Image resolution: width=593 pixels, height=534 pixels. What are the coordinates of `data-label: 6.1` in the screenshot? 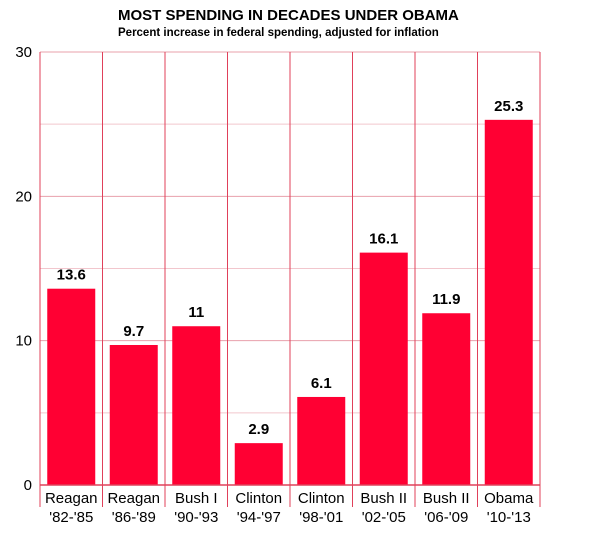 It's located at (321, 383).